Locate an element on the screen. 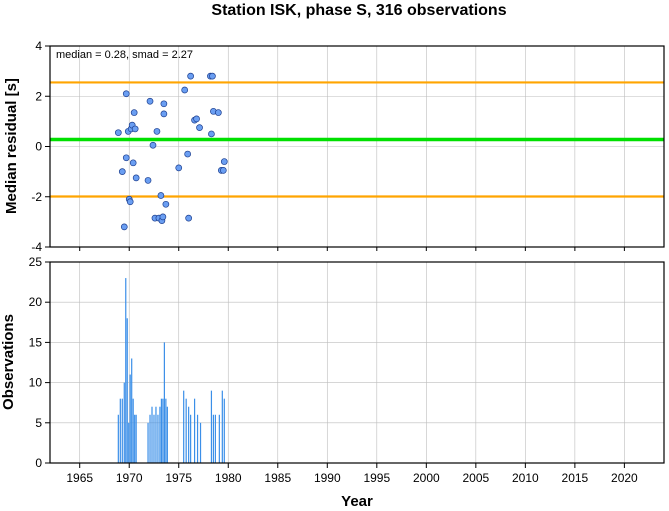 The width and height of the screenshot is (669, 511). y-tick-label: 20 is located at coordinates (36, 302).